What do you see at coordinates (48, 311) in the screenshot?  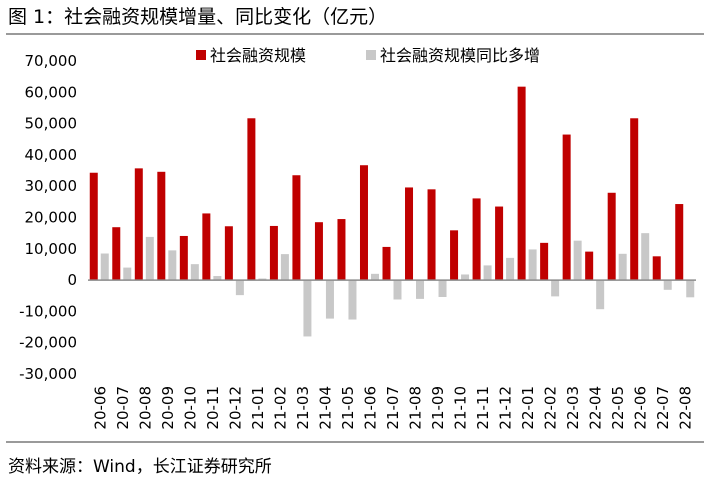 I see `y-tick-label: -10,000` at bounding box center [48, 311].